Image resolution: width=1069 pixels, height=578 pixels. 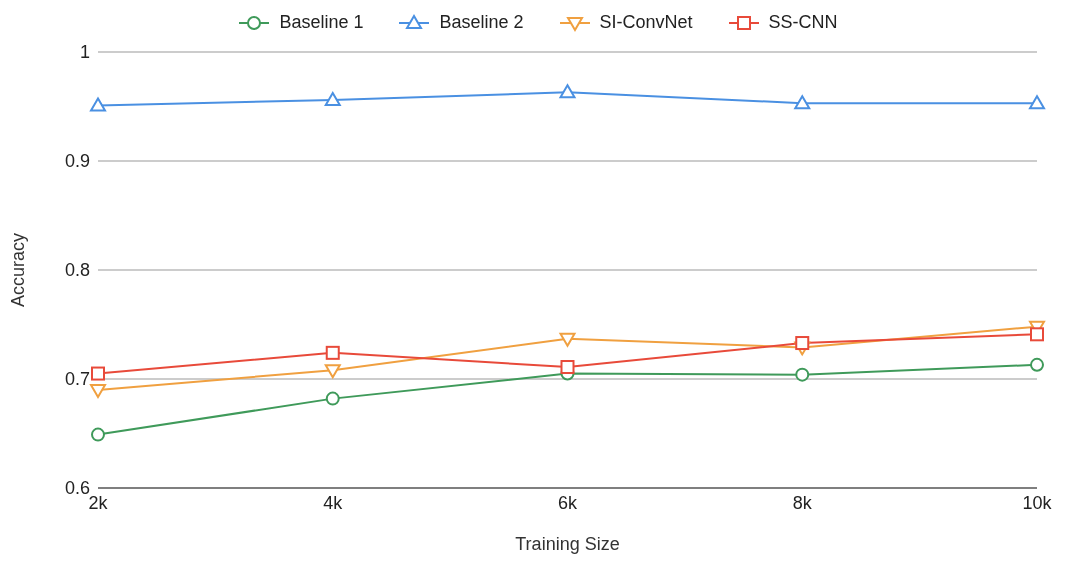 I want to click on legend-label: SI-ConvNet, so click(x=645, y=22).